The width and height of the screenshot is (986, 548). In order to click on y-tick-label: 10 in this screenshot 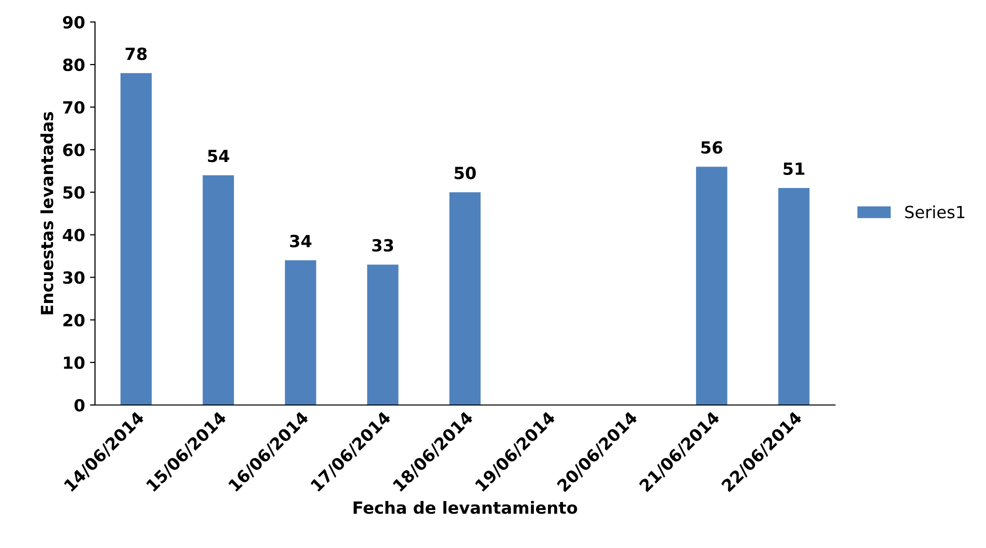, I will do `click(74, 363)`.